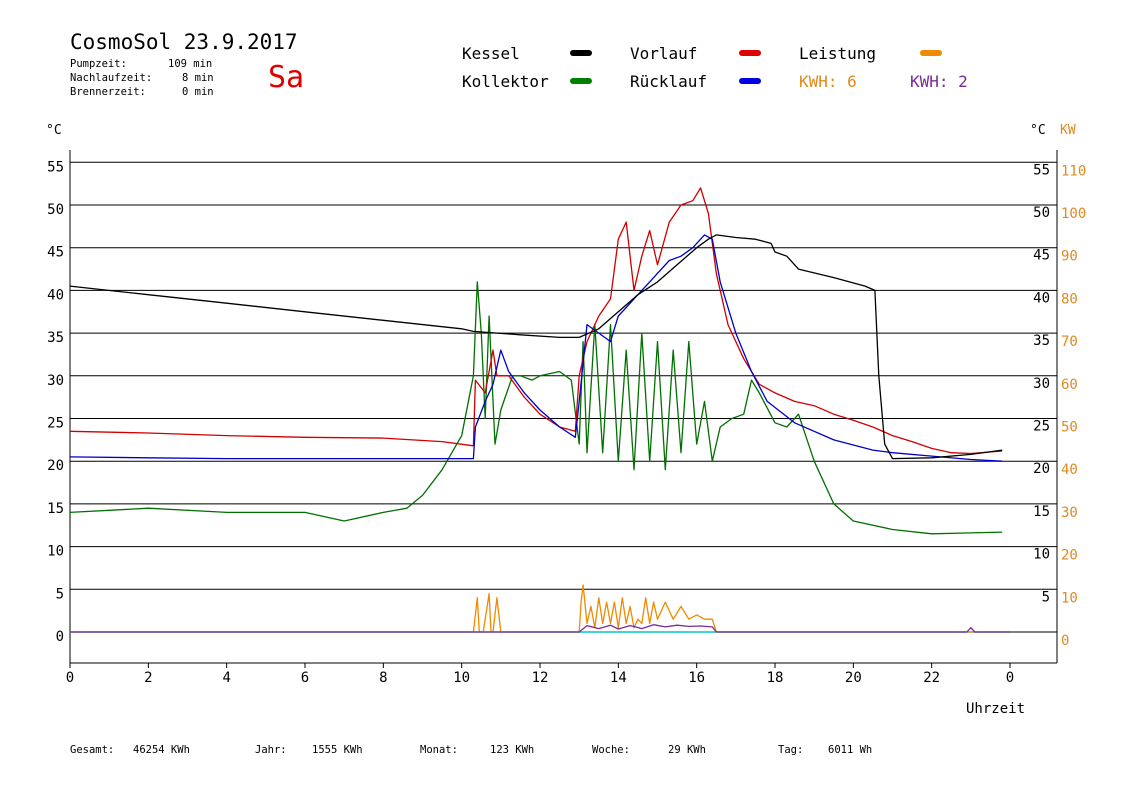  Describe the element at coordinates (1069, 470) in the screenshot. I see `y2-tick-label: 40` at that location.